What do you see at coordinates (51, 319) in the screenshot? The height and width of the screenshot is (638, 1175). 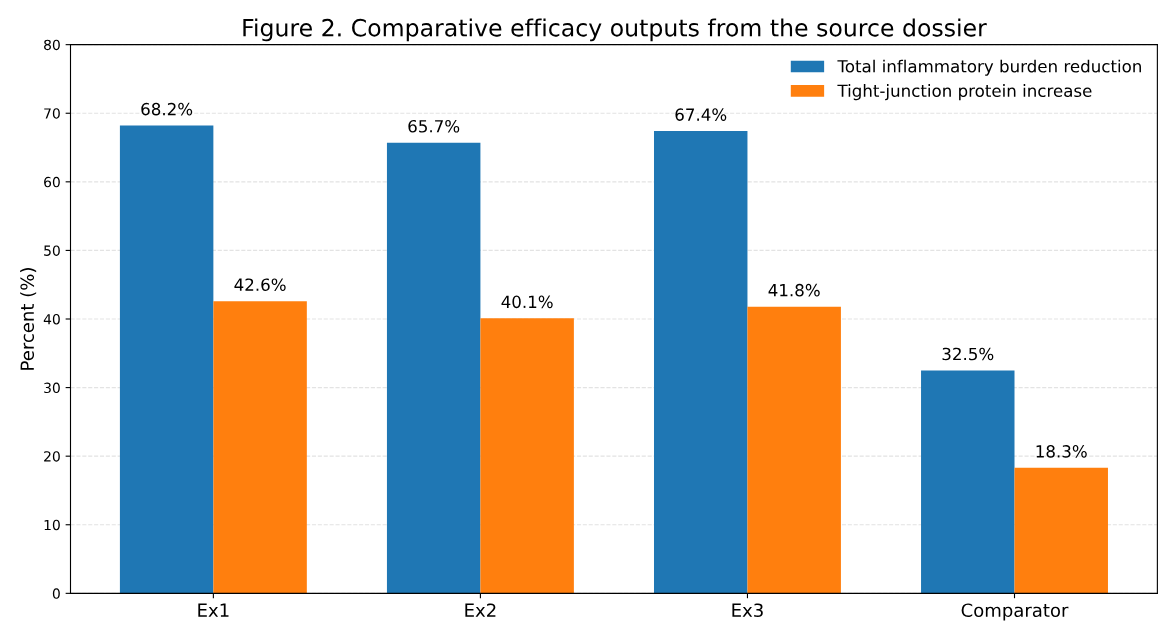 I see `y-tick-label: 40` at bounding box center [51, 319].